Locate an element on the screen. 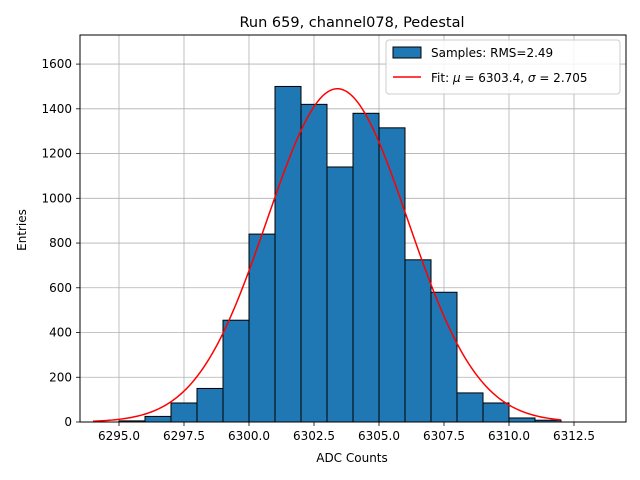  y-tick-label: 1600 is located at coordinates (56, 64).